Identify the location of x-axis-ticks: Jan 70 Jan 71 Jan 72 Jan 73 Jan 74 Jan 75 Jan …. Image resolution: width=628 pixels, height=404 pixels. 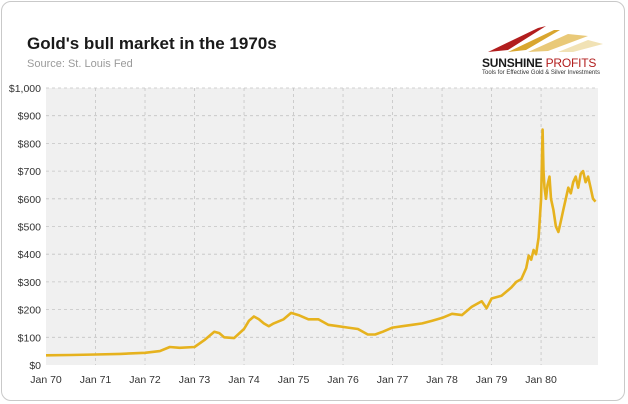
(293, 380).